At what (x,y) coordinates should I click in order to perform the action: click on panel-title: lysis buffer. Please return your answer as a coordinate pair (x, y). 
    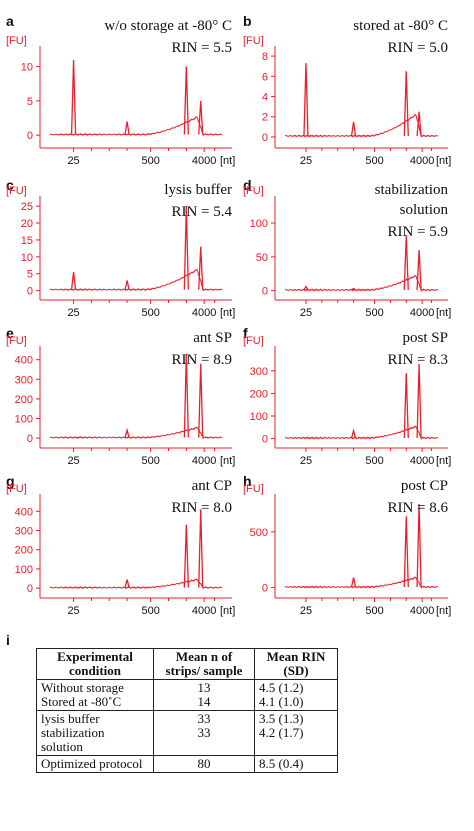
    Looking at the image, I should click on (198, 190).